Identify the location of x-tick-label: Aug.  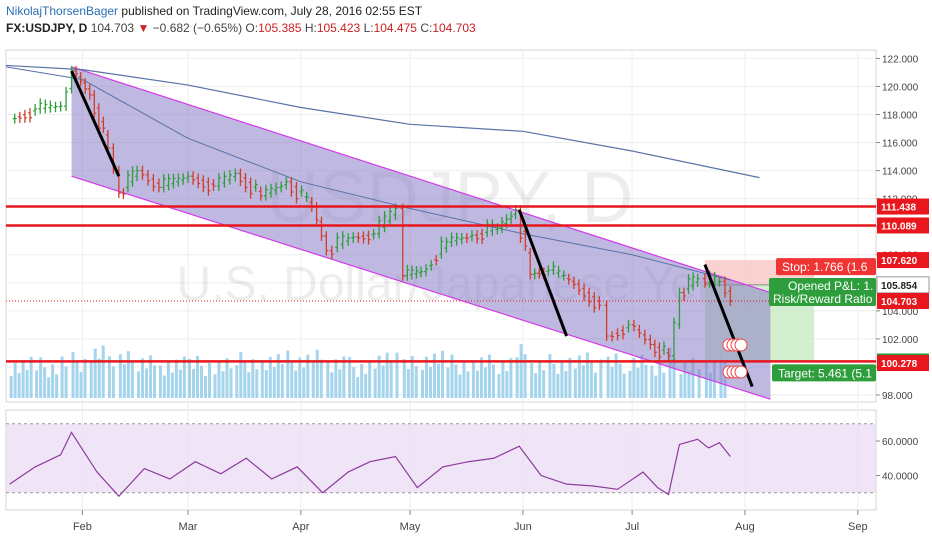
(745, 527).